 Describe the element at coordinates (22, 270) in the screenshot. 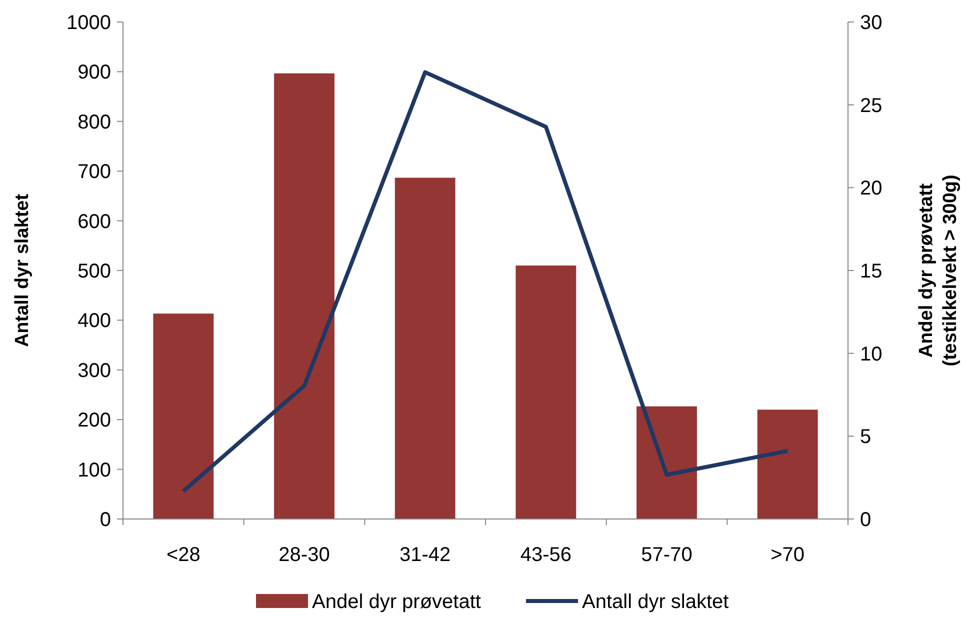

I see `y-axis-title: Antall dyr slaktet` at that location.